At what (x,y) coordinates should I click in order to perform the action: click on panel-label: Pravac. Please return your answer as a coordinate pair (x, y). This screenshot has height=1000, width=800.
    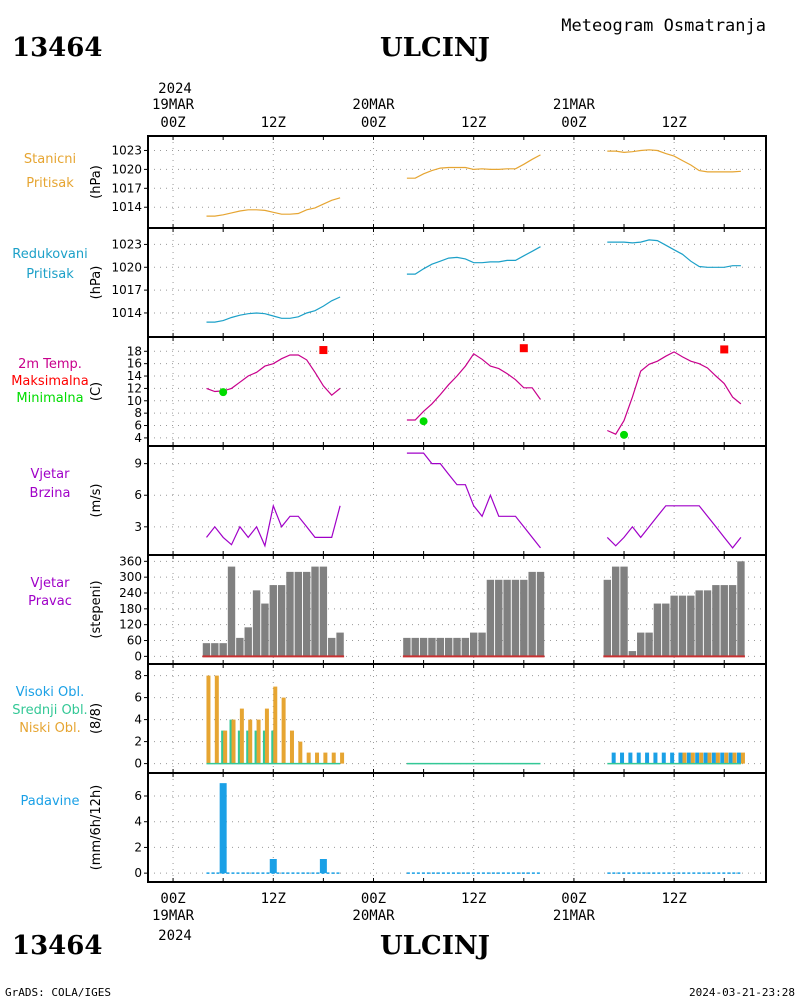
    Looking at the image, I should click on (50, 601).